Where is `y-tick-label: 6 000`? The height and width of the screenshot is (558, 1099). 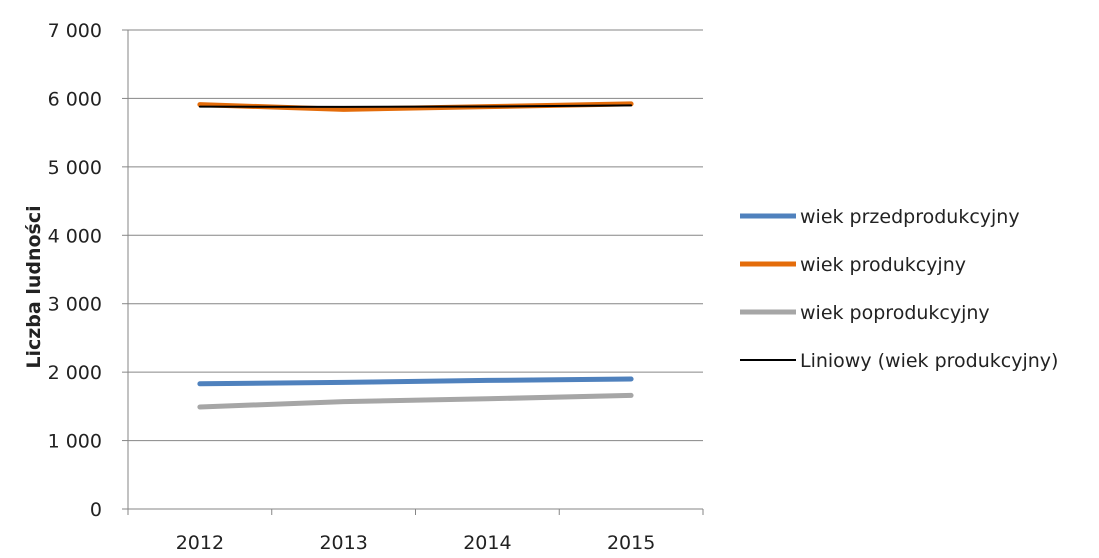 y-tick-label: 6 000 is located at coordinates (75, 99).